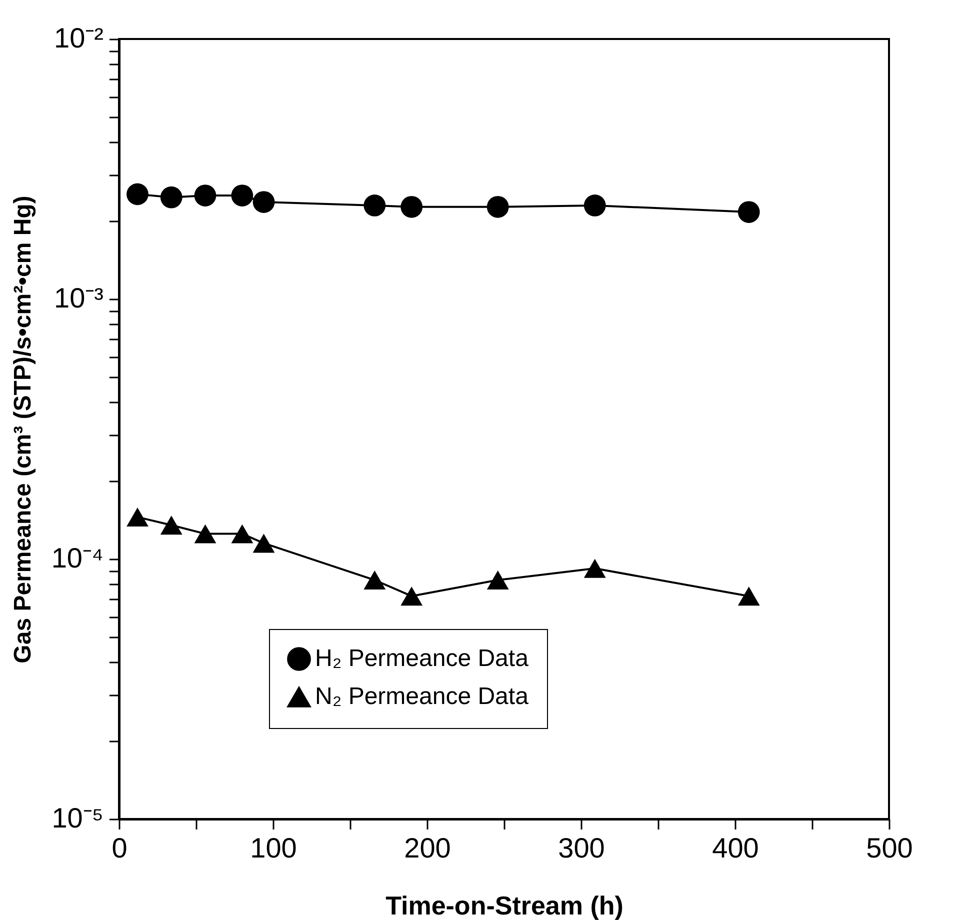 The width and height of the screenshot is (972, 920). Describe the element at coordinates (427, 848) in the screenshot. I see `x-tick-label: 200` at that location.